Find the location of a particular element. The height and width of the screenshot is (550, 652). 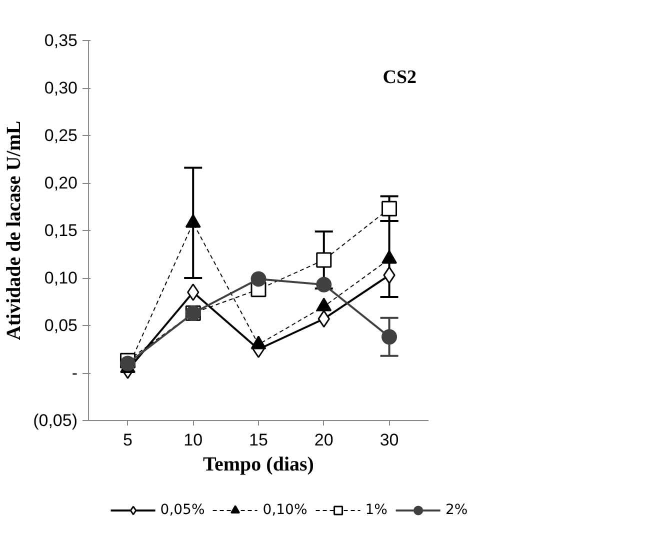

y-tick-label: 0,25 is located at coordinates (61, 135).